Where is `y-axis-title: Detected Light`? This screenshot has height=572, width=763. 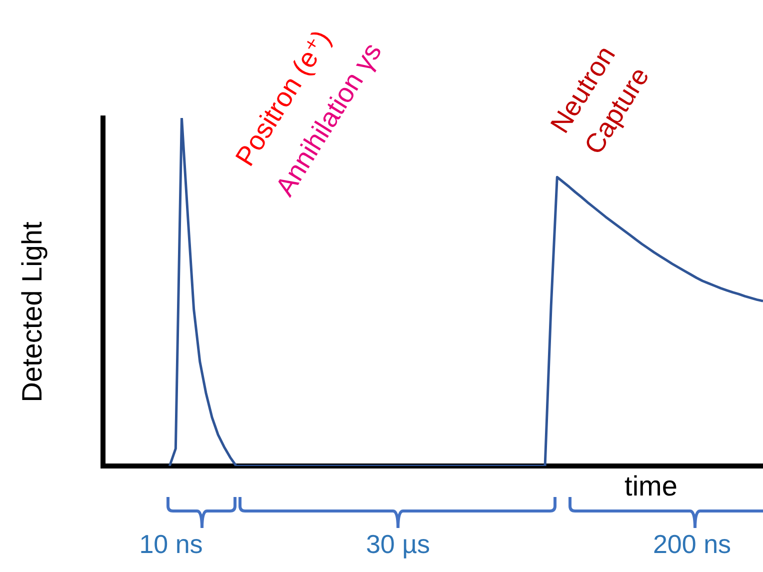
y-axis-title: Detected Light is located at coordinates (32, 312).